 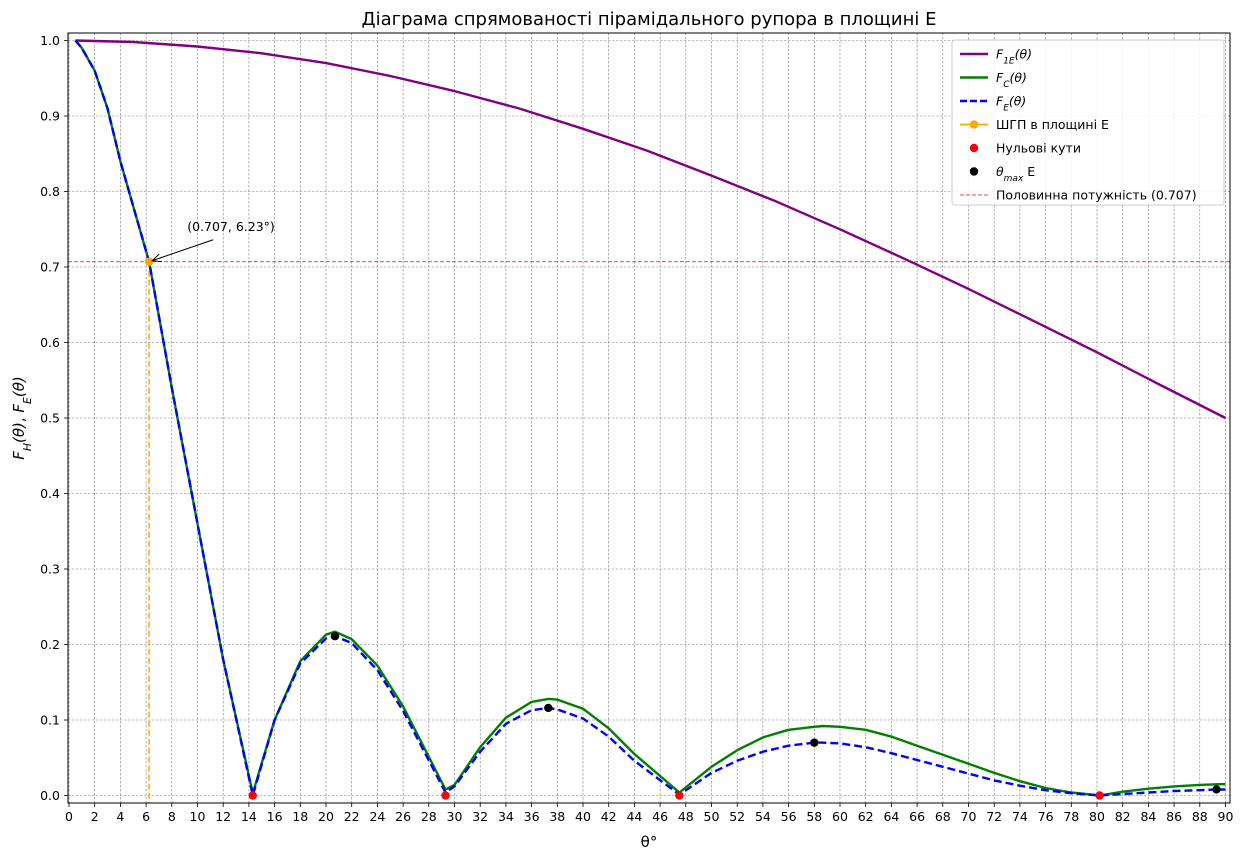 What do you see at coordinates (429, 816) in the screenshot?
I see `x-tick-label: 28` at bounding box center [429, 816].